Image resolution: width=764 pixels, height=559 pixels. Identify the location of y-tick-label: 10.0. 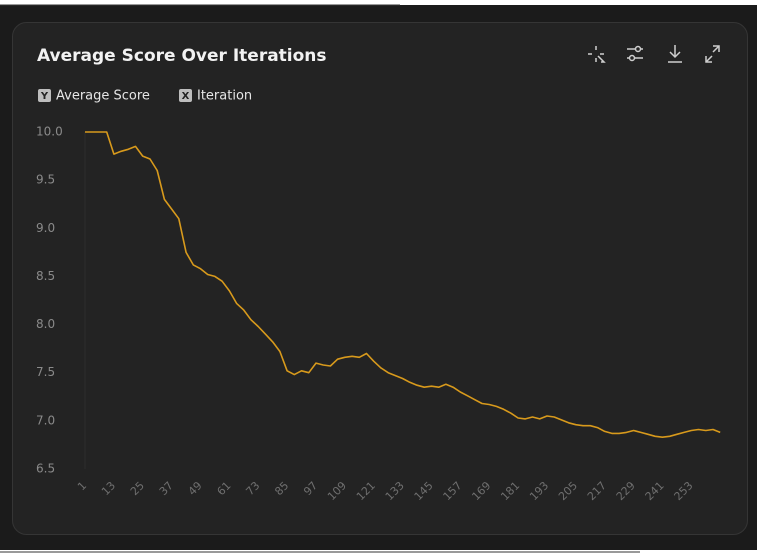
(49, 132).